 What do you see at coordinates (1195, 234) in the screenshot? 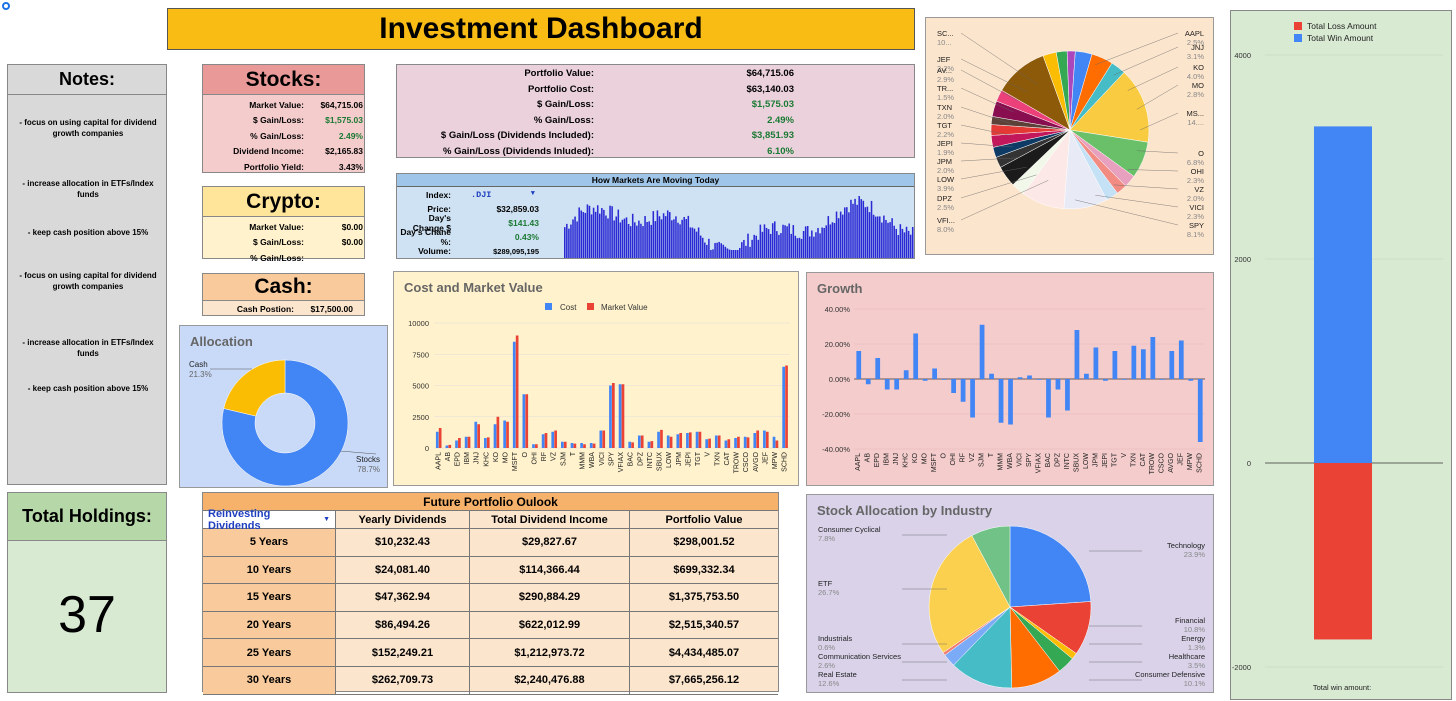
I see `chart-label: 8.1%` at bounding box center [1195, 234].